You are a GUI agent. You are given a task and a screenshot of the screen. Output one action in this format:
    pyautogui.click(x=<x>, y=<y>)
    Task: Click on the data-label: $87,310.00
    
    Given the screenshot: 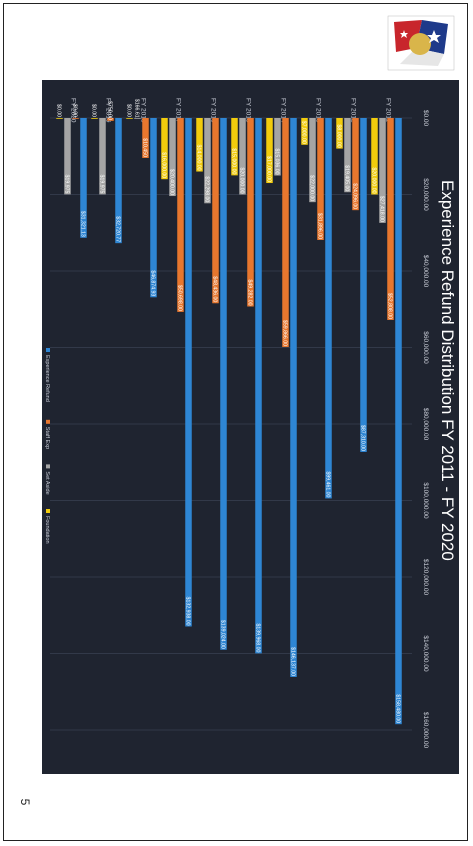 What is the action you would take?
    pyautogui.click(x=363, y=438)
    